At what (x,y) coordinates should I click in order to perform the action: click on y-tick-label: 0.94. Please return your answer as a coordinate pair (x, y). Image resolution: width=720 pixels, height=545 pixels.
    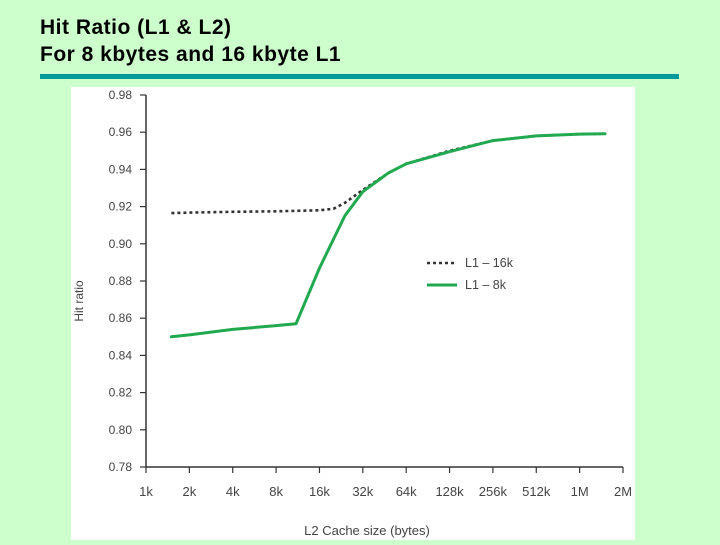
    Looking at the image, I should click on (121, 169).